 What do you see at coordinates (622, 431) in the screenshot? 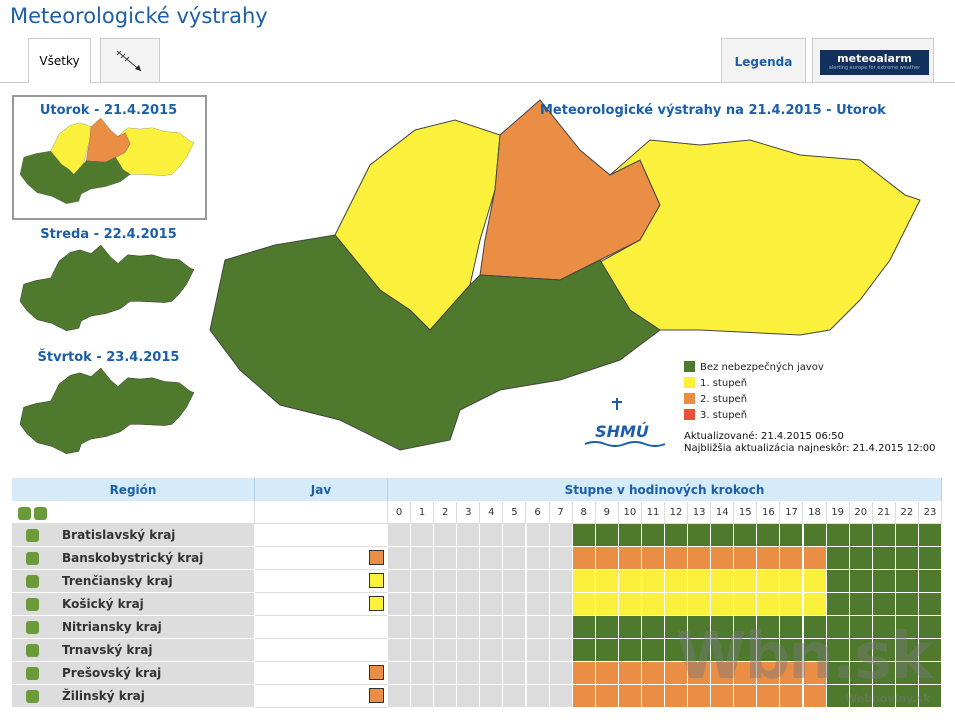
I see `shmu-text: SHMÚ` at bounding box center [622, 431].